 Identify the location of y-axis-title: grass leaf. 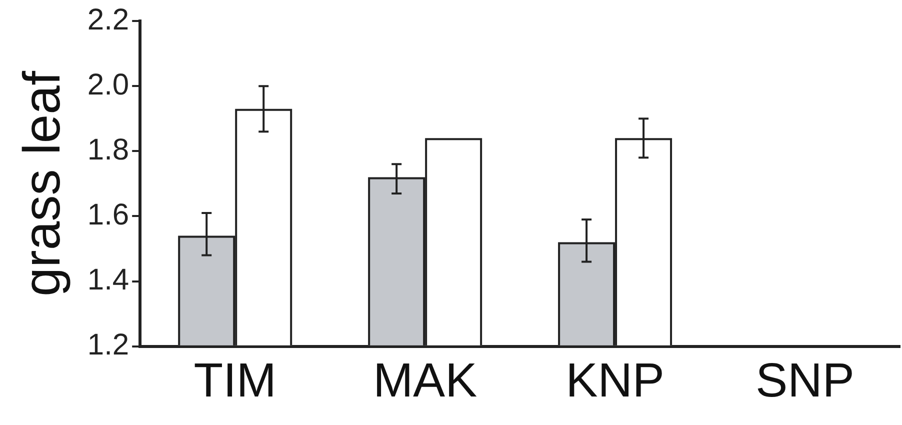
(43, 183).